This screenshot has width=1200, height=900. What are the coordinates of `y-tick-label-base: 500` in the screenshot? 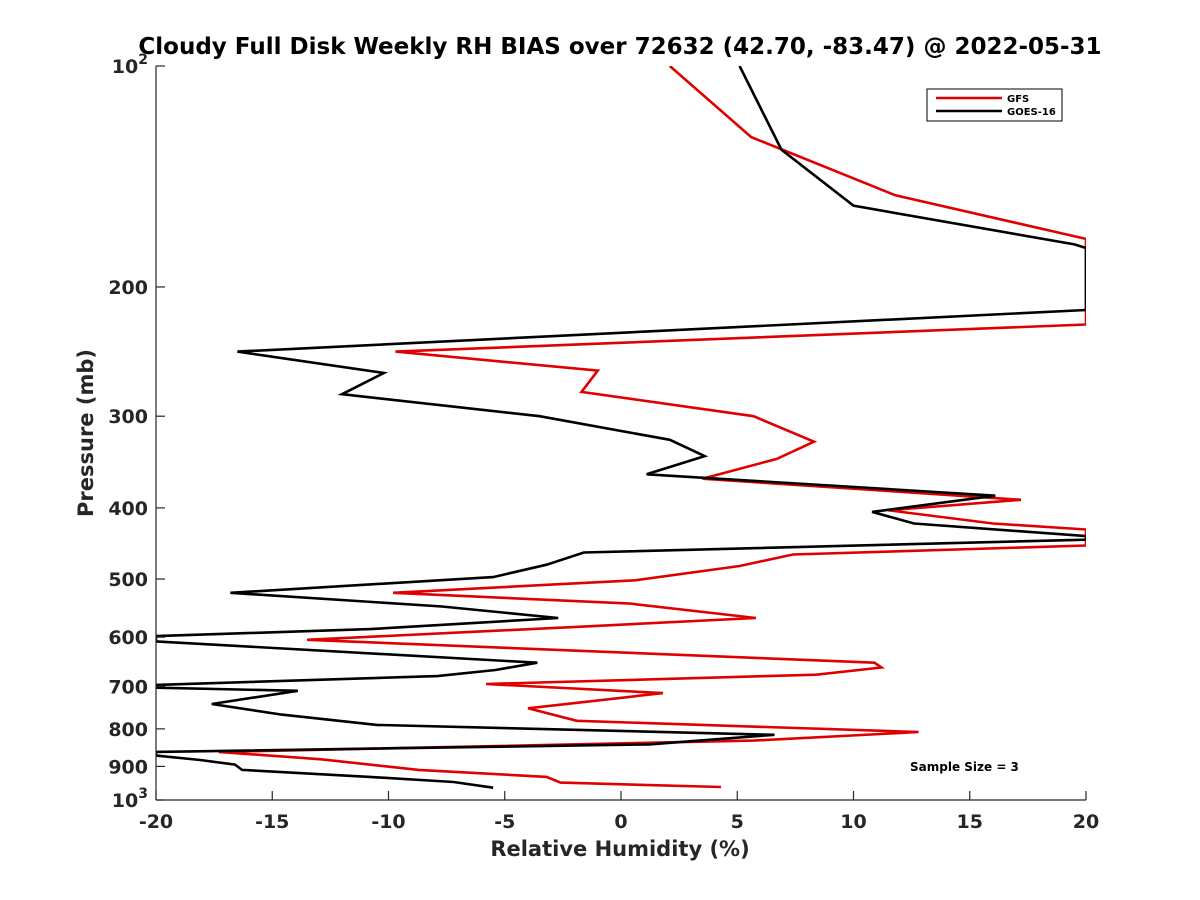 It's located at (128, 580).